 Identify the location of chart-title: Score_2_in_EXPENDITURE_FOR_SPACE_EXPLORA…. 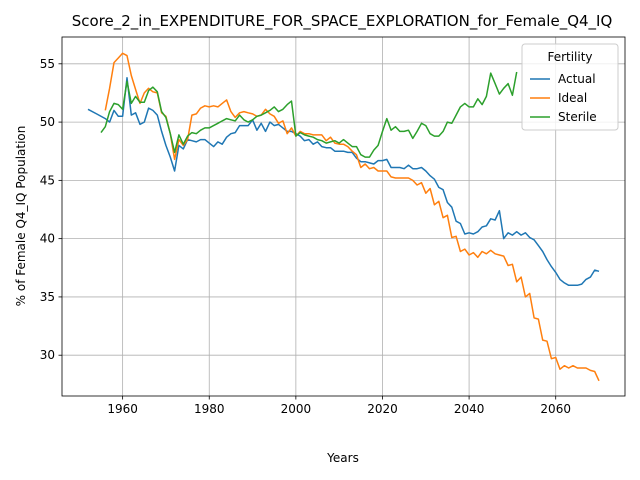
(342, 21).